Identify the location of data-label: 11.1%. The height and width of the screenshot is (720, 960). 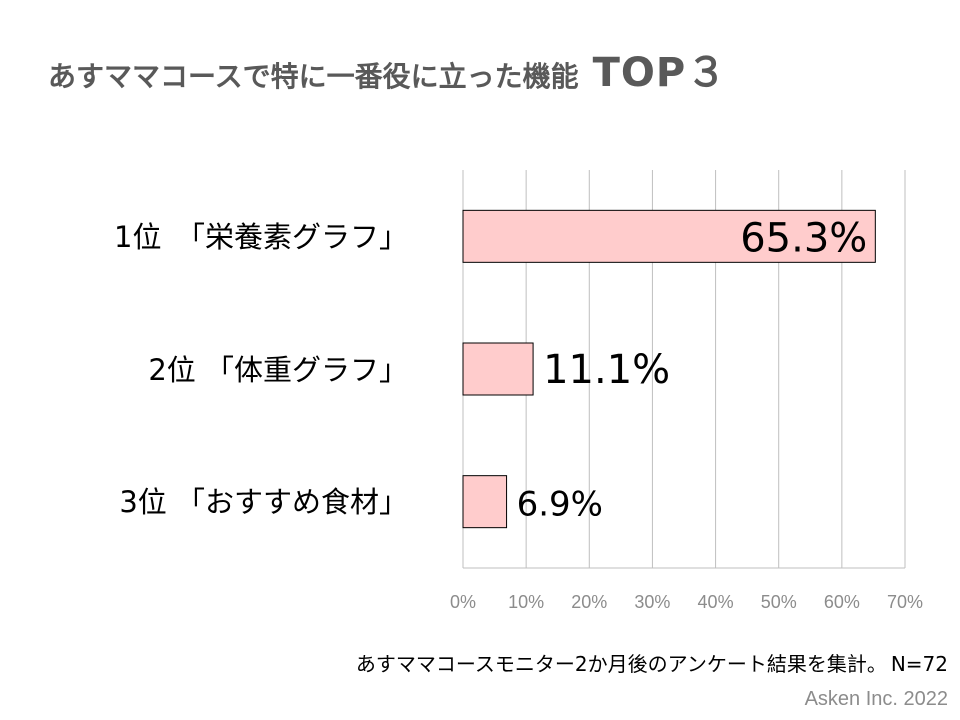
(606, 370).